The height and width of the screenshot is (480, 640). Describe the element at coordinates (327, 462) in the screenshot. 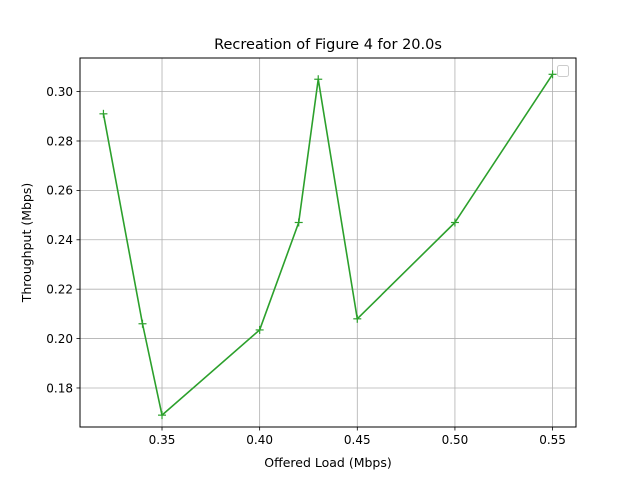

I see `x-axis-label: Offered Load (Mbps)` at that location.